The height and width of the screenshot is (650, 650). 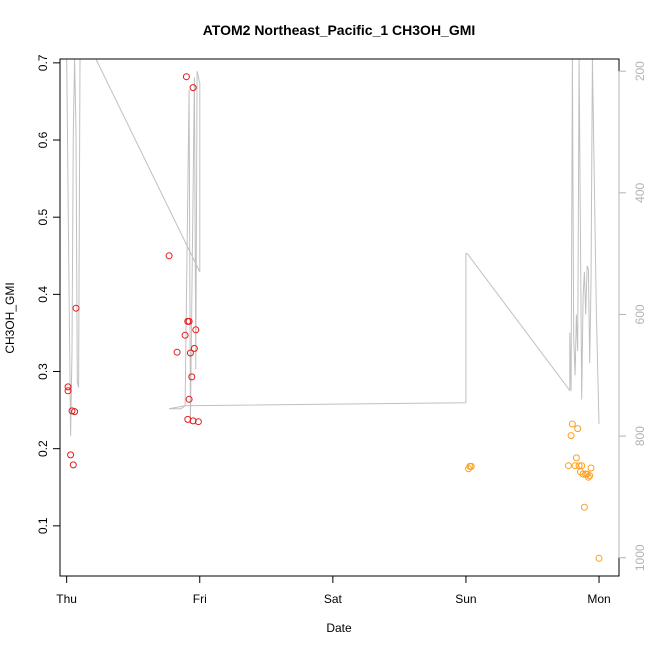 I want to click on y-axis-label: CH3OH_GMI, so click(x=10, y=317).